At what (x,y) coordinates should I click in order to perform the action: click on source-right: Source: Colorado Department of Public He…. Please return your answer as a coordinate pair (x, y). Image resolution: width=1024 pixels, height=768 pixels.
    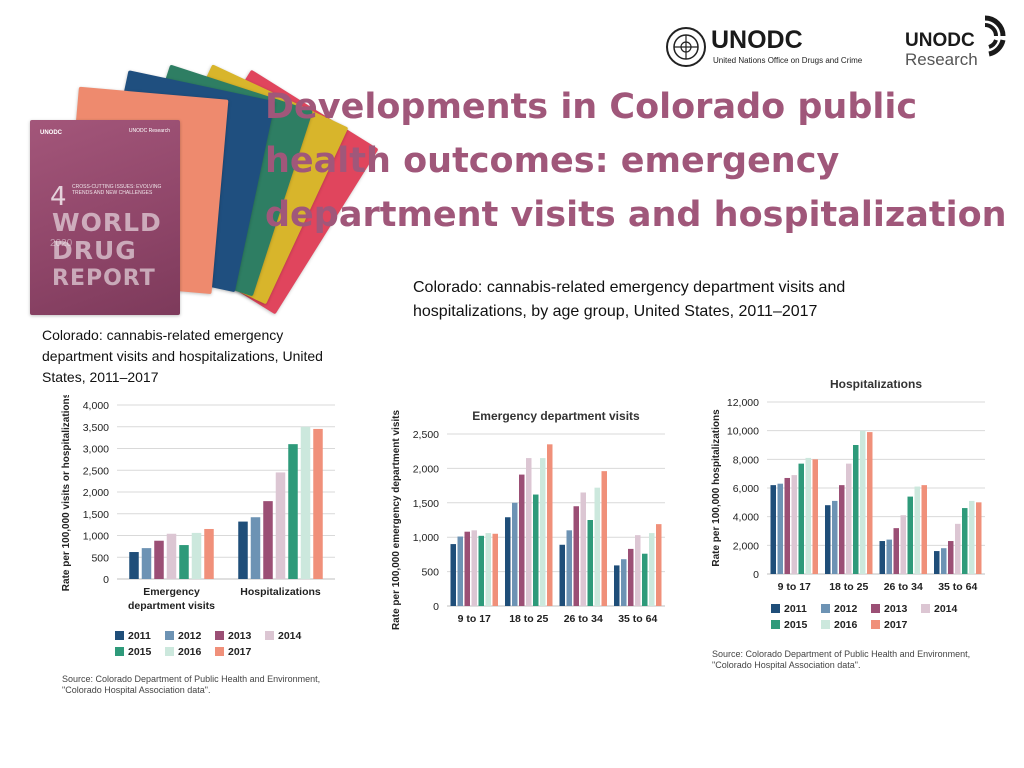
    Looking at the image, I should click on (841, 659).